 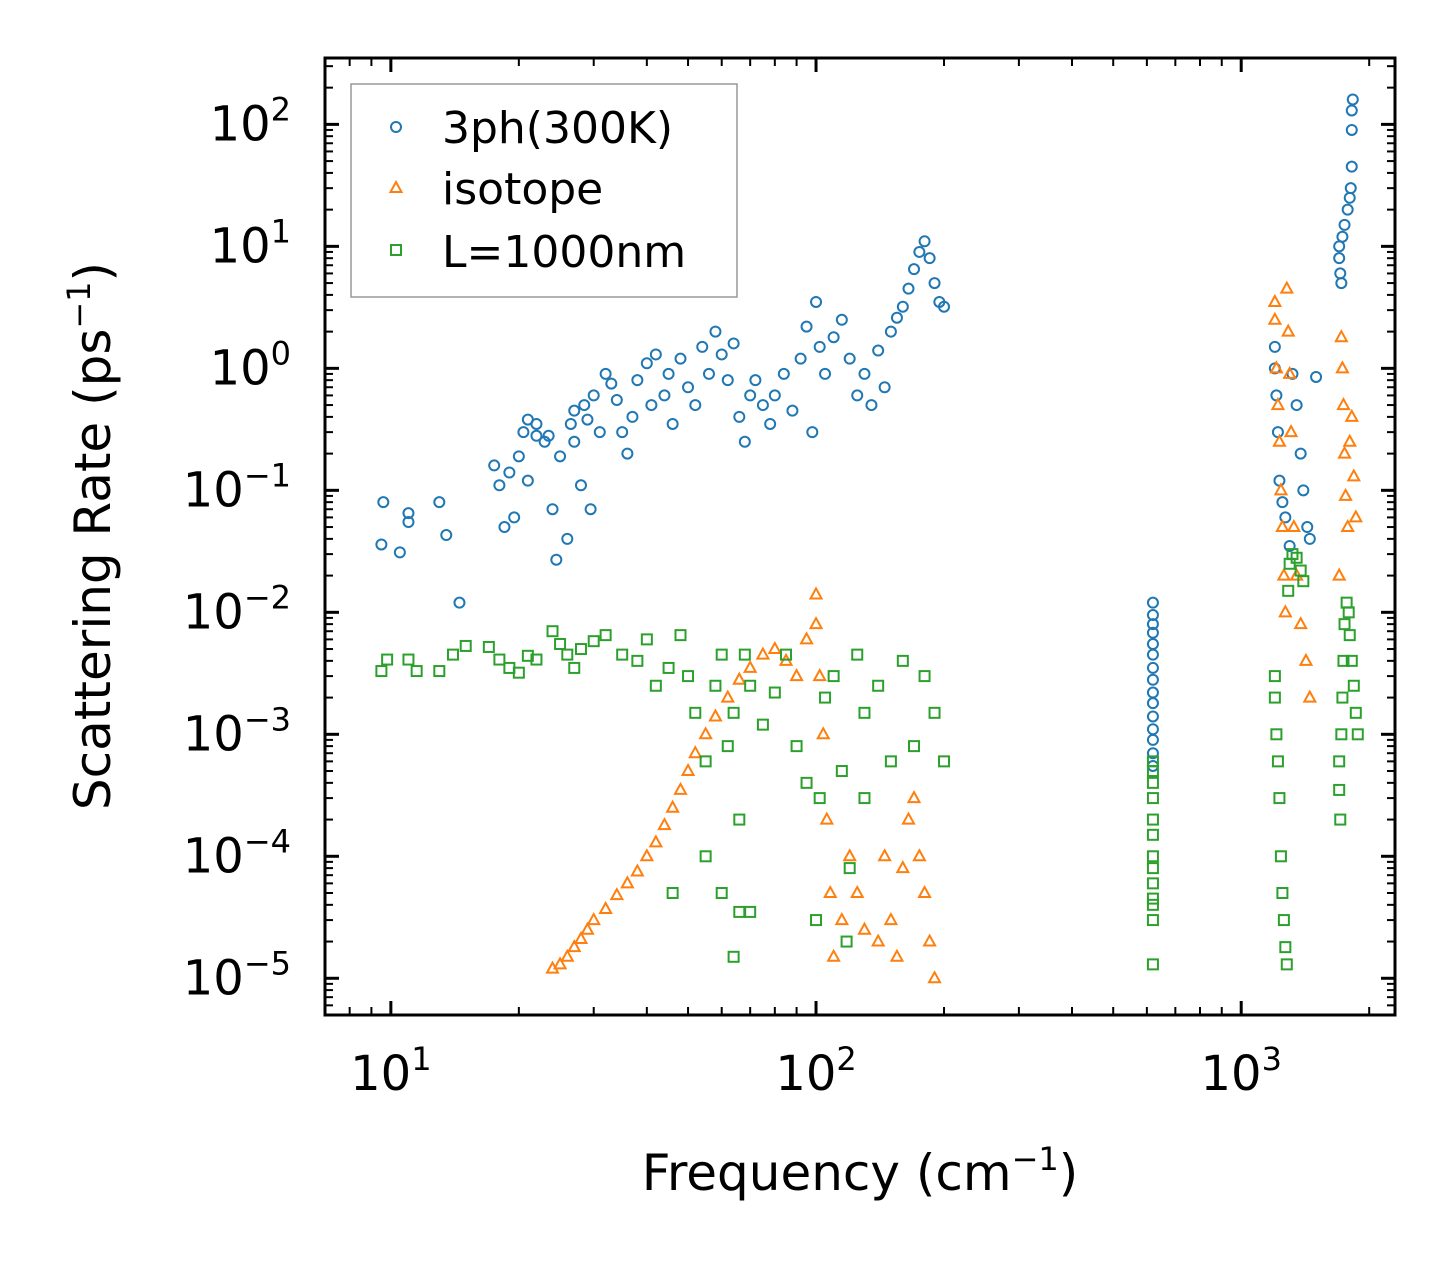 I want to click on y-tick-label: 10⁻³, so click(x=237, y=731).